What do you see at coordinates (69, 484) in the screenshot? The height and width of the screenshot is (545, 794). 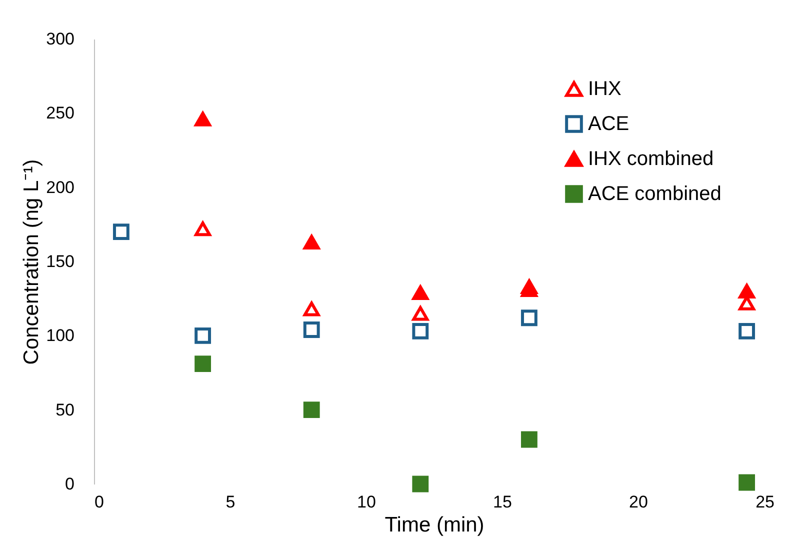 I see `y-tick-label: 0` at bounding box center [69, 484].